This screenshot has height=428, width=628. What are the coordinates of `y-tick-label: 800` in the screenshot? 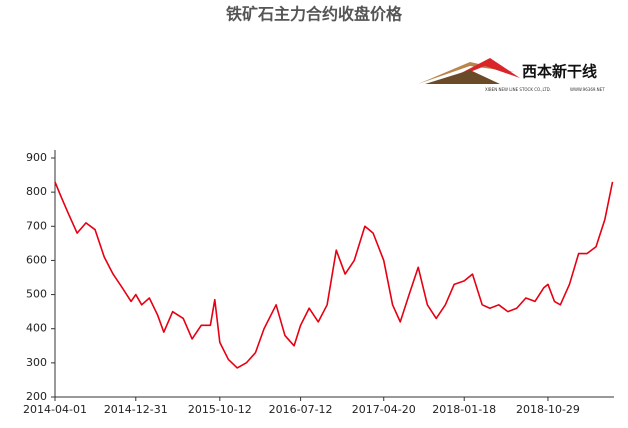 It's located at (36, 191).